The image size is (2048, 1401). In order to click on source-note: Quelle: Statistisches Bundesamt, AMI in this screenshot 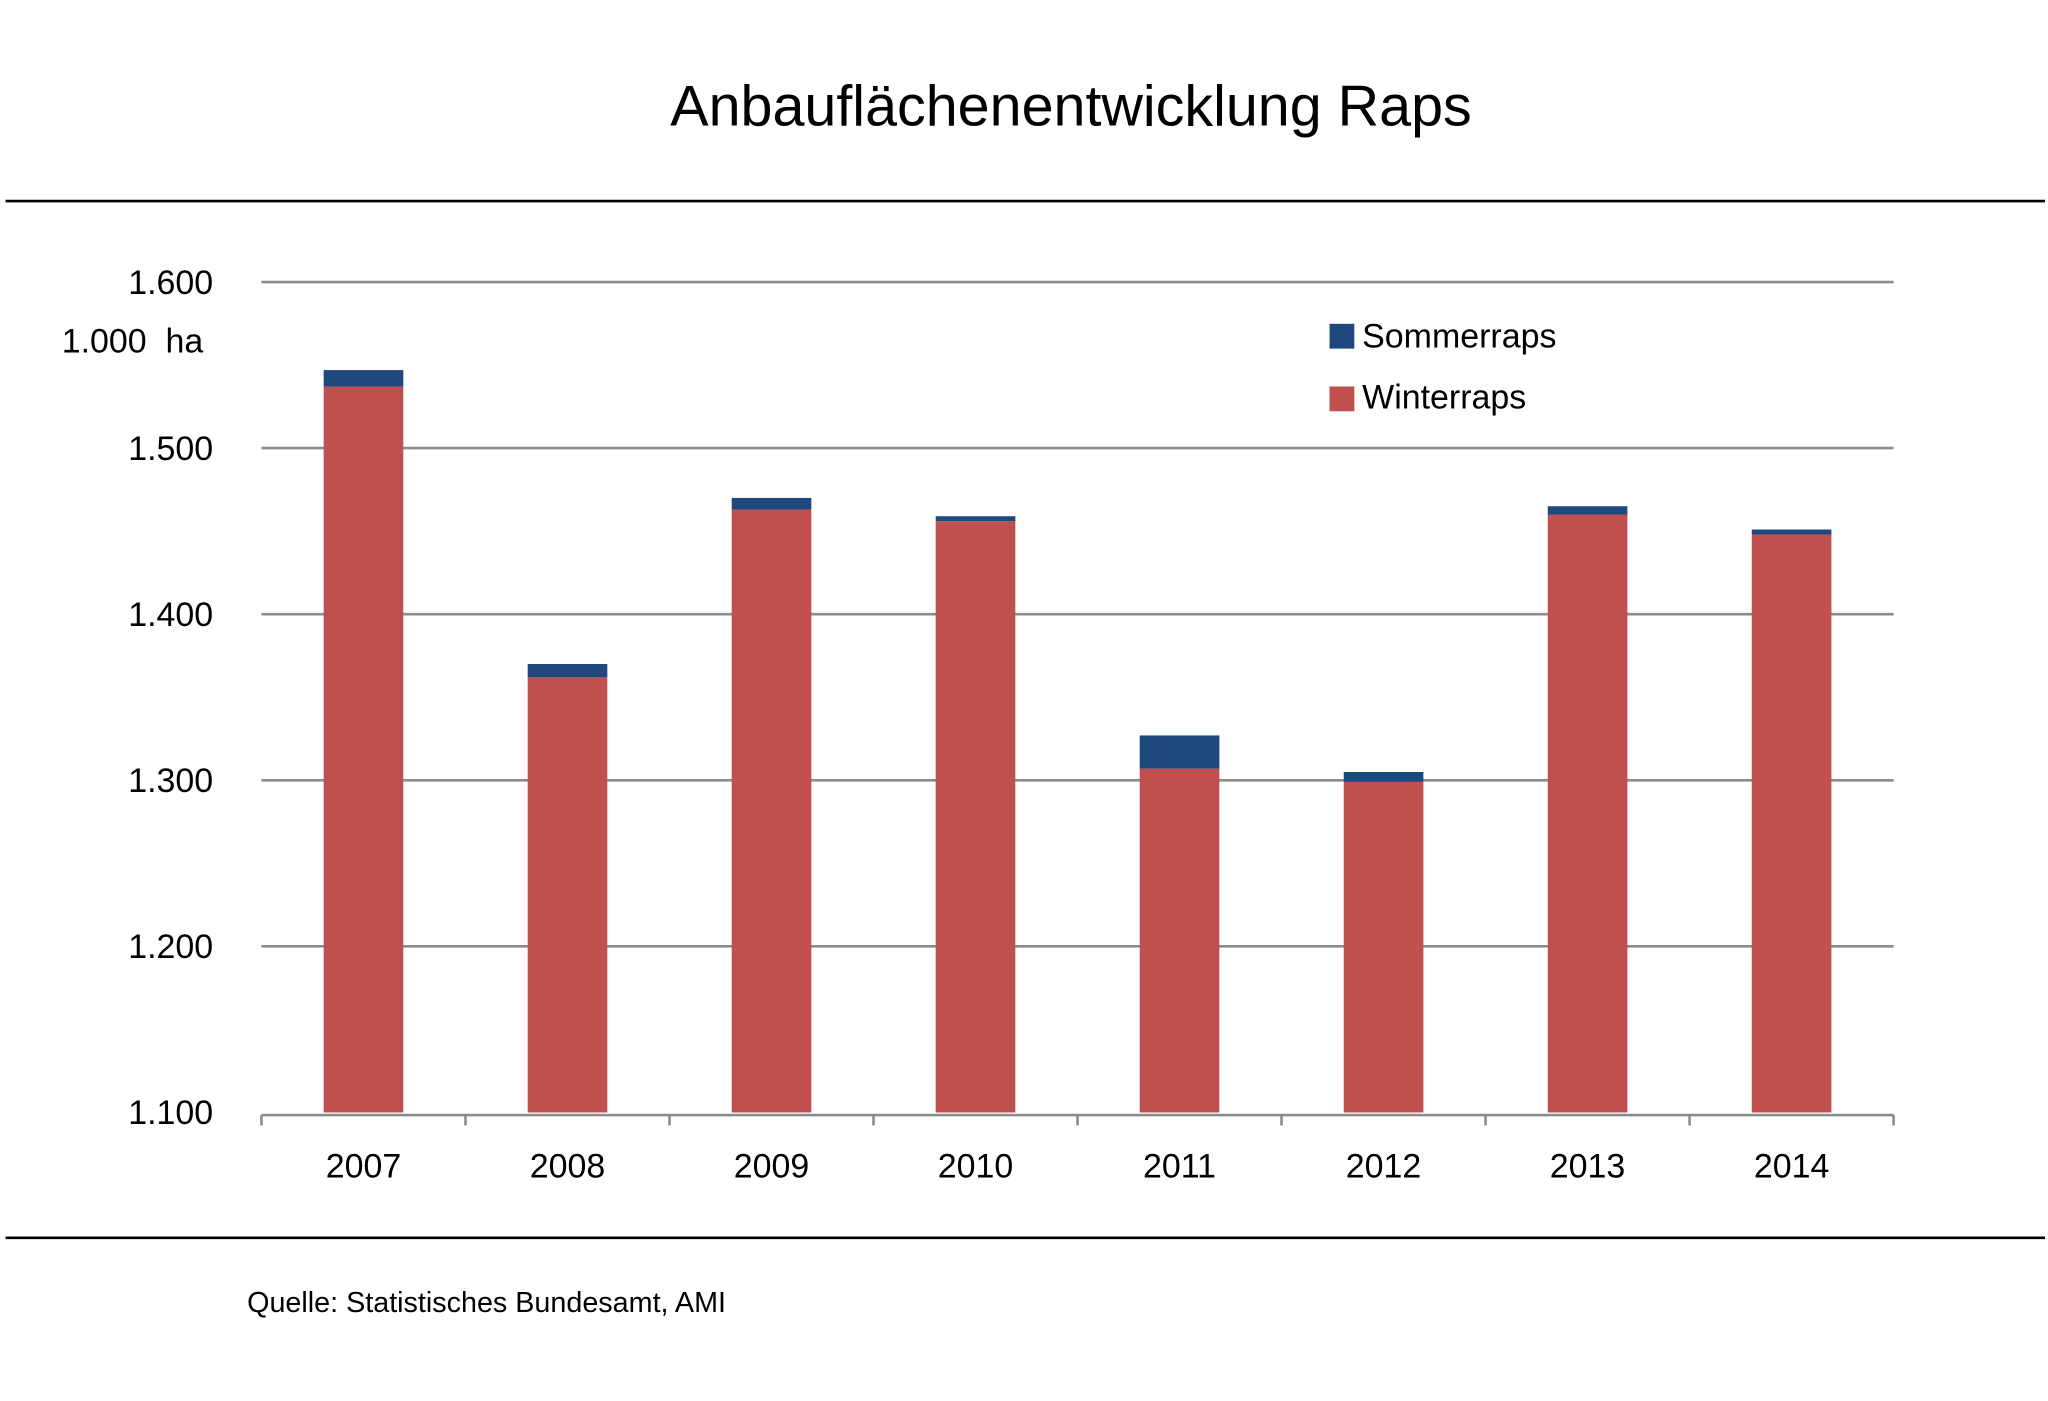, I will do `click(486, 1303)`.